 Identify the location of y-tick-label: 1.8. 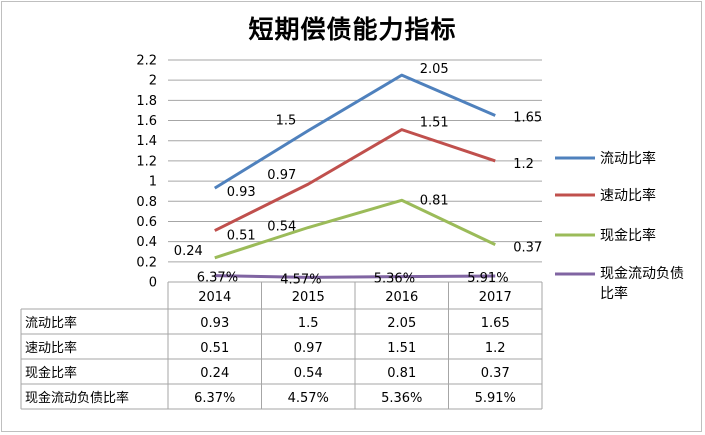
(146, 101).